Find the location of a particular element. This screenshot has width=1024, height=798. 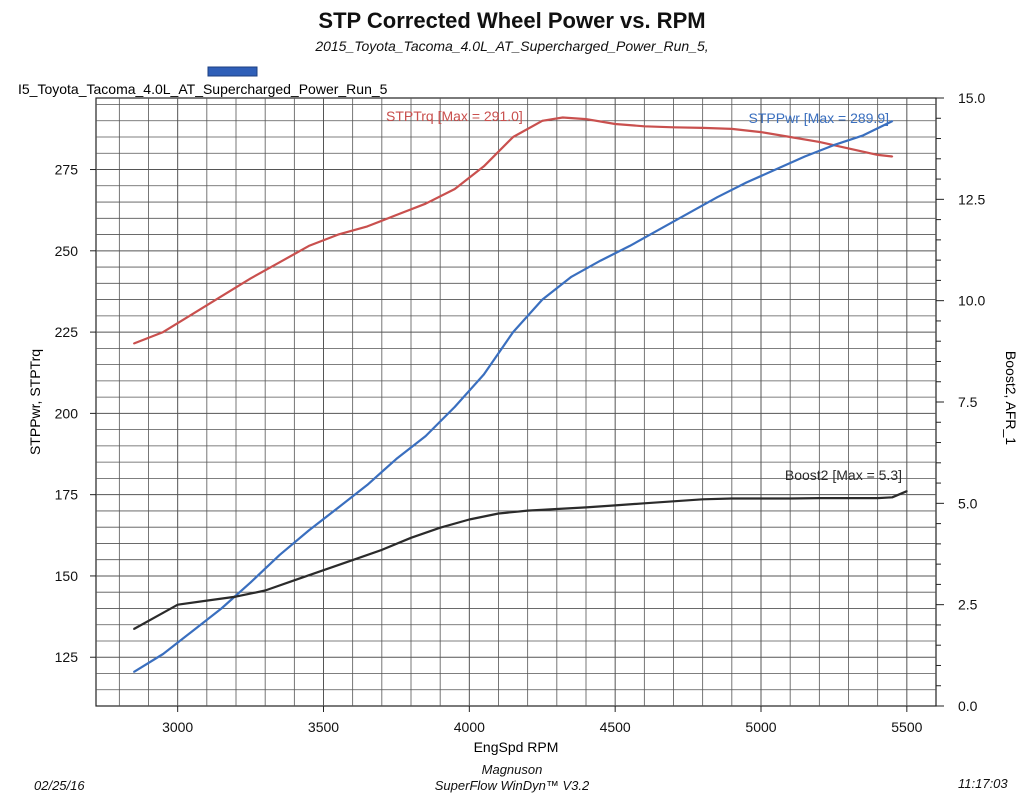

y-right-tick-label: 7.5 is located at coordinates (968, 402).